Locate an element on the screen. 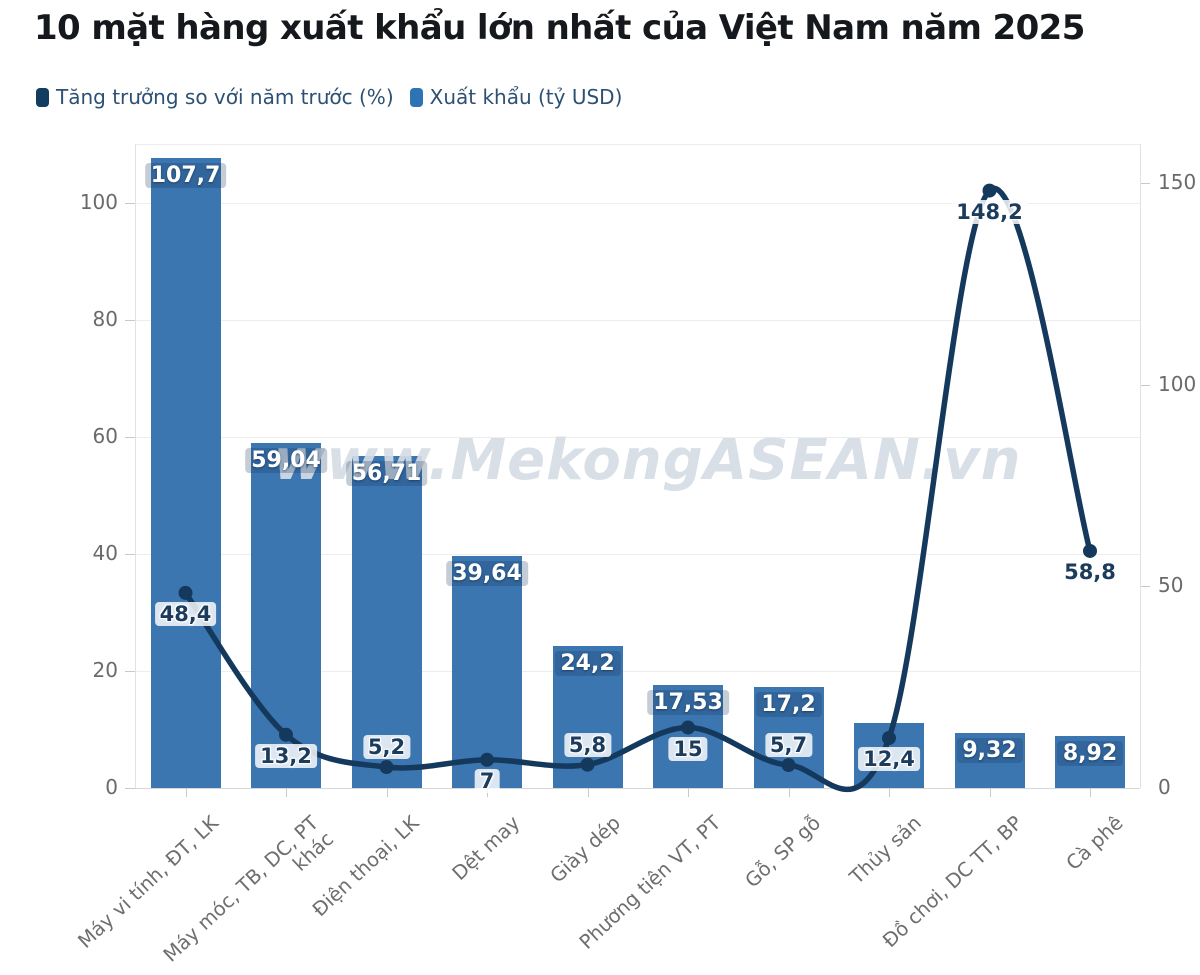 Image resolution: width=1200 pixels, height=975 pixels. bar-value-label: 59,04 is located at coordinates (286, 460).